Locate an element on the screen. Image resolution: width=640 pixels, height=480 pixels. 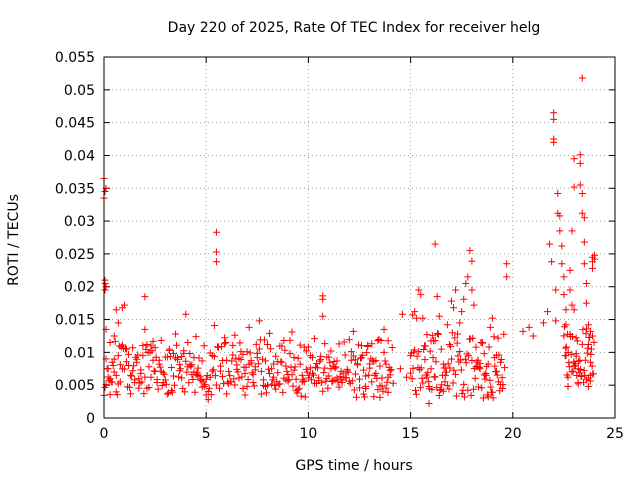
x-tick-label: 20 is located at coordinates (513, 434).